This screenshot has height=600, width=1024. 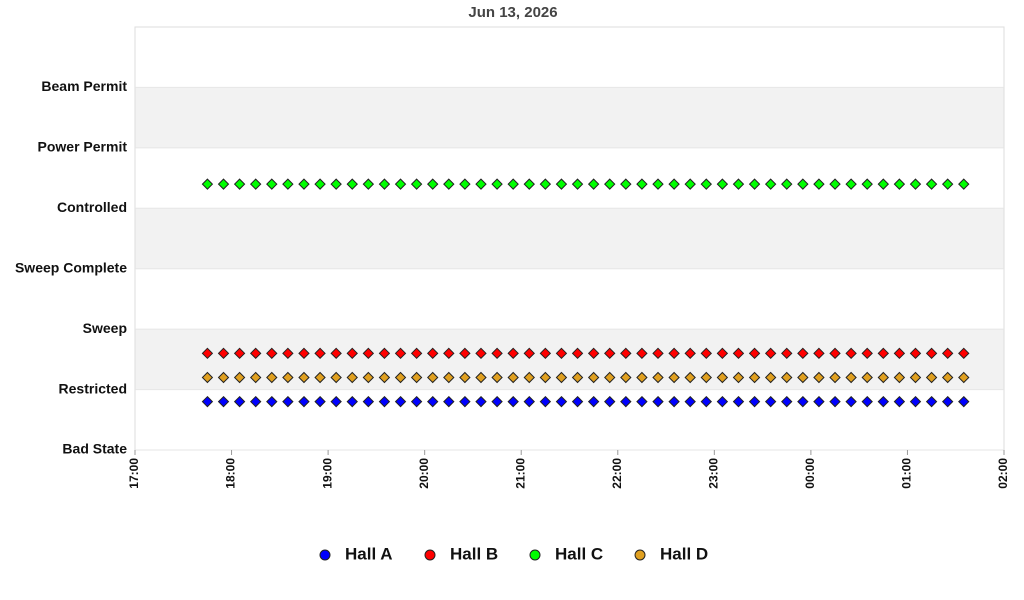 What do you see at coordinates (93, 388) in the screenshot?
I see `y-tick-label: Restricted` at bounding box center [93, 388].